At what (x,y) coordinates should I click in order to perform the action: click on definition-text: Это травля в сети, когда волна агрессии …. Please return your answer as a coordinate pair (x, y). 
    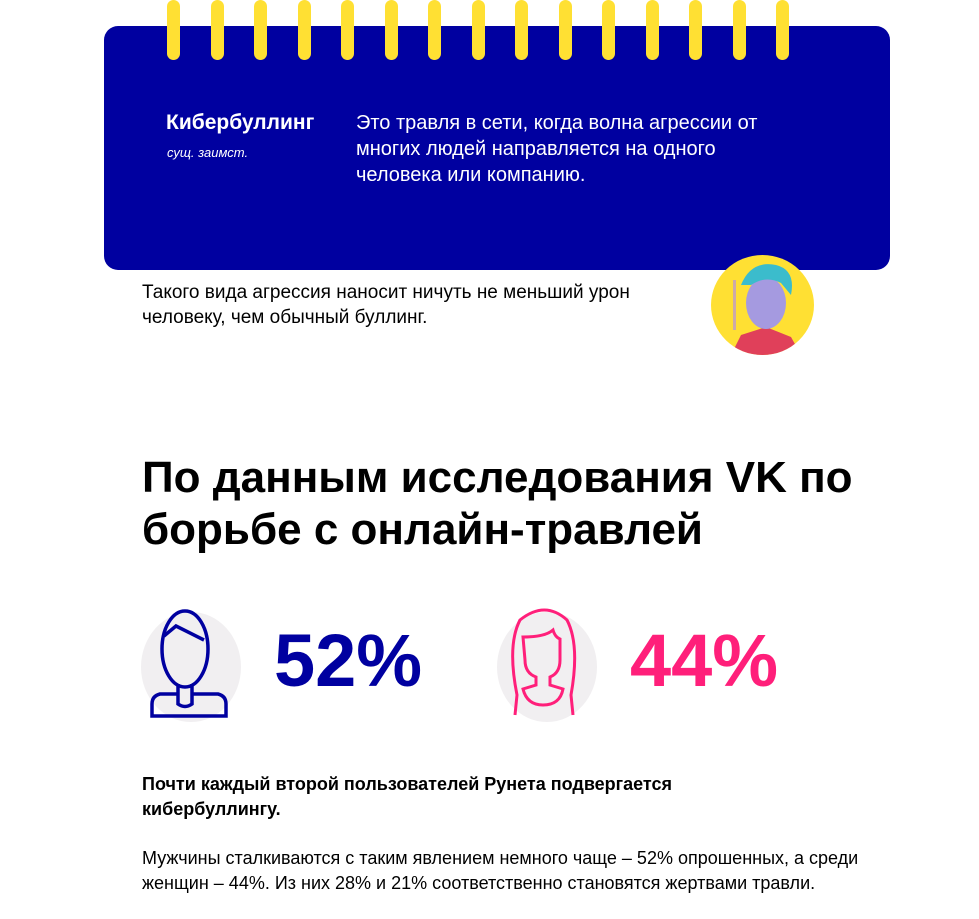
    Looking at the image, I should click on (557, 149).